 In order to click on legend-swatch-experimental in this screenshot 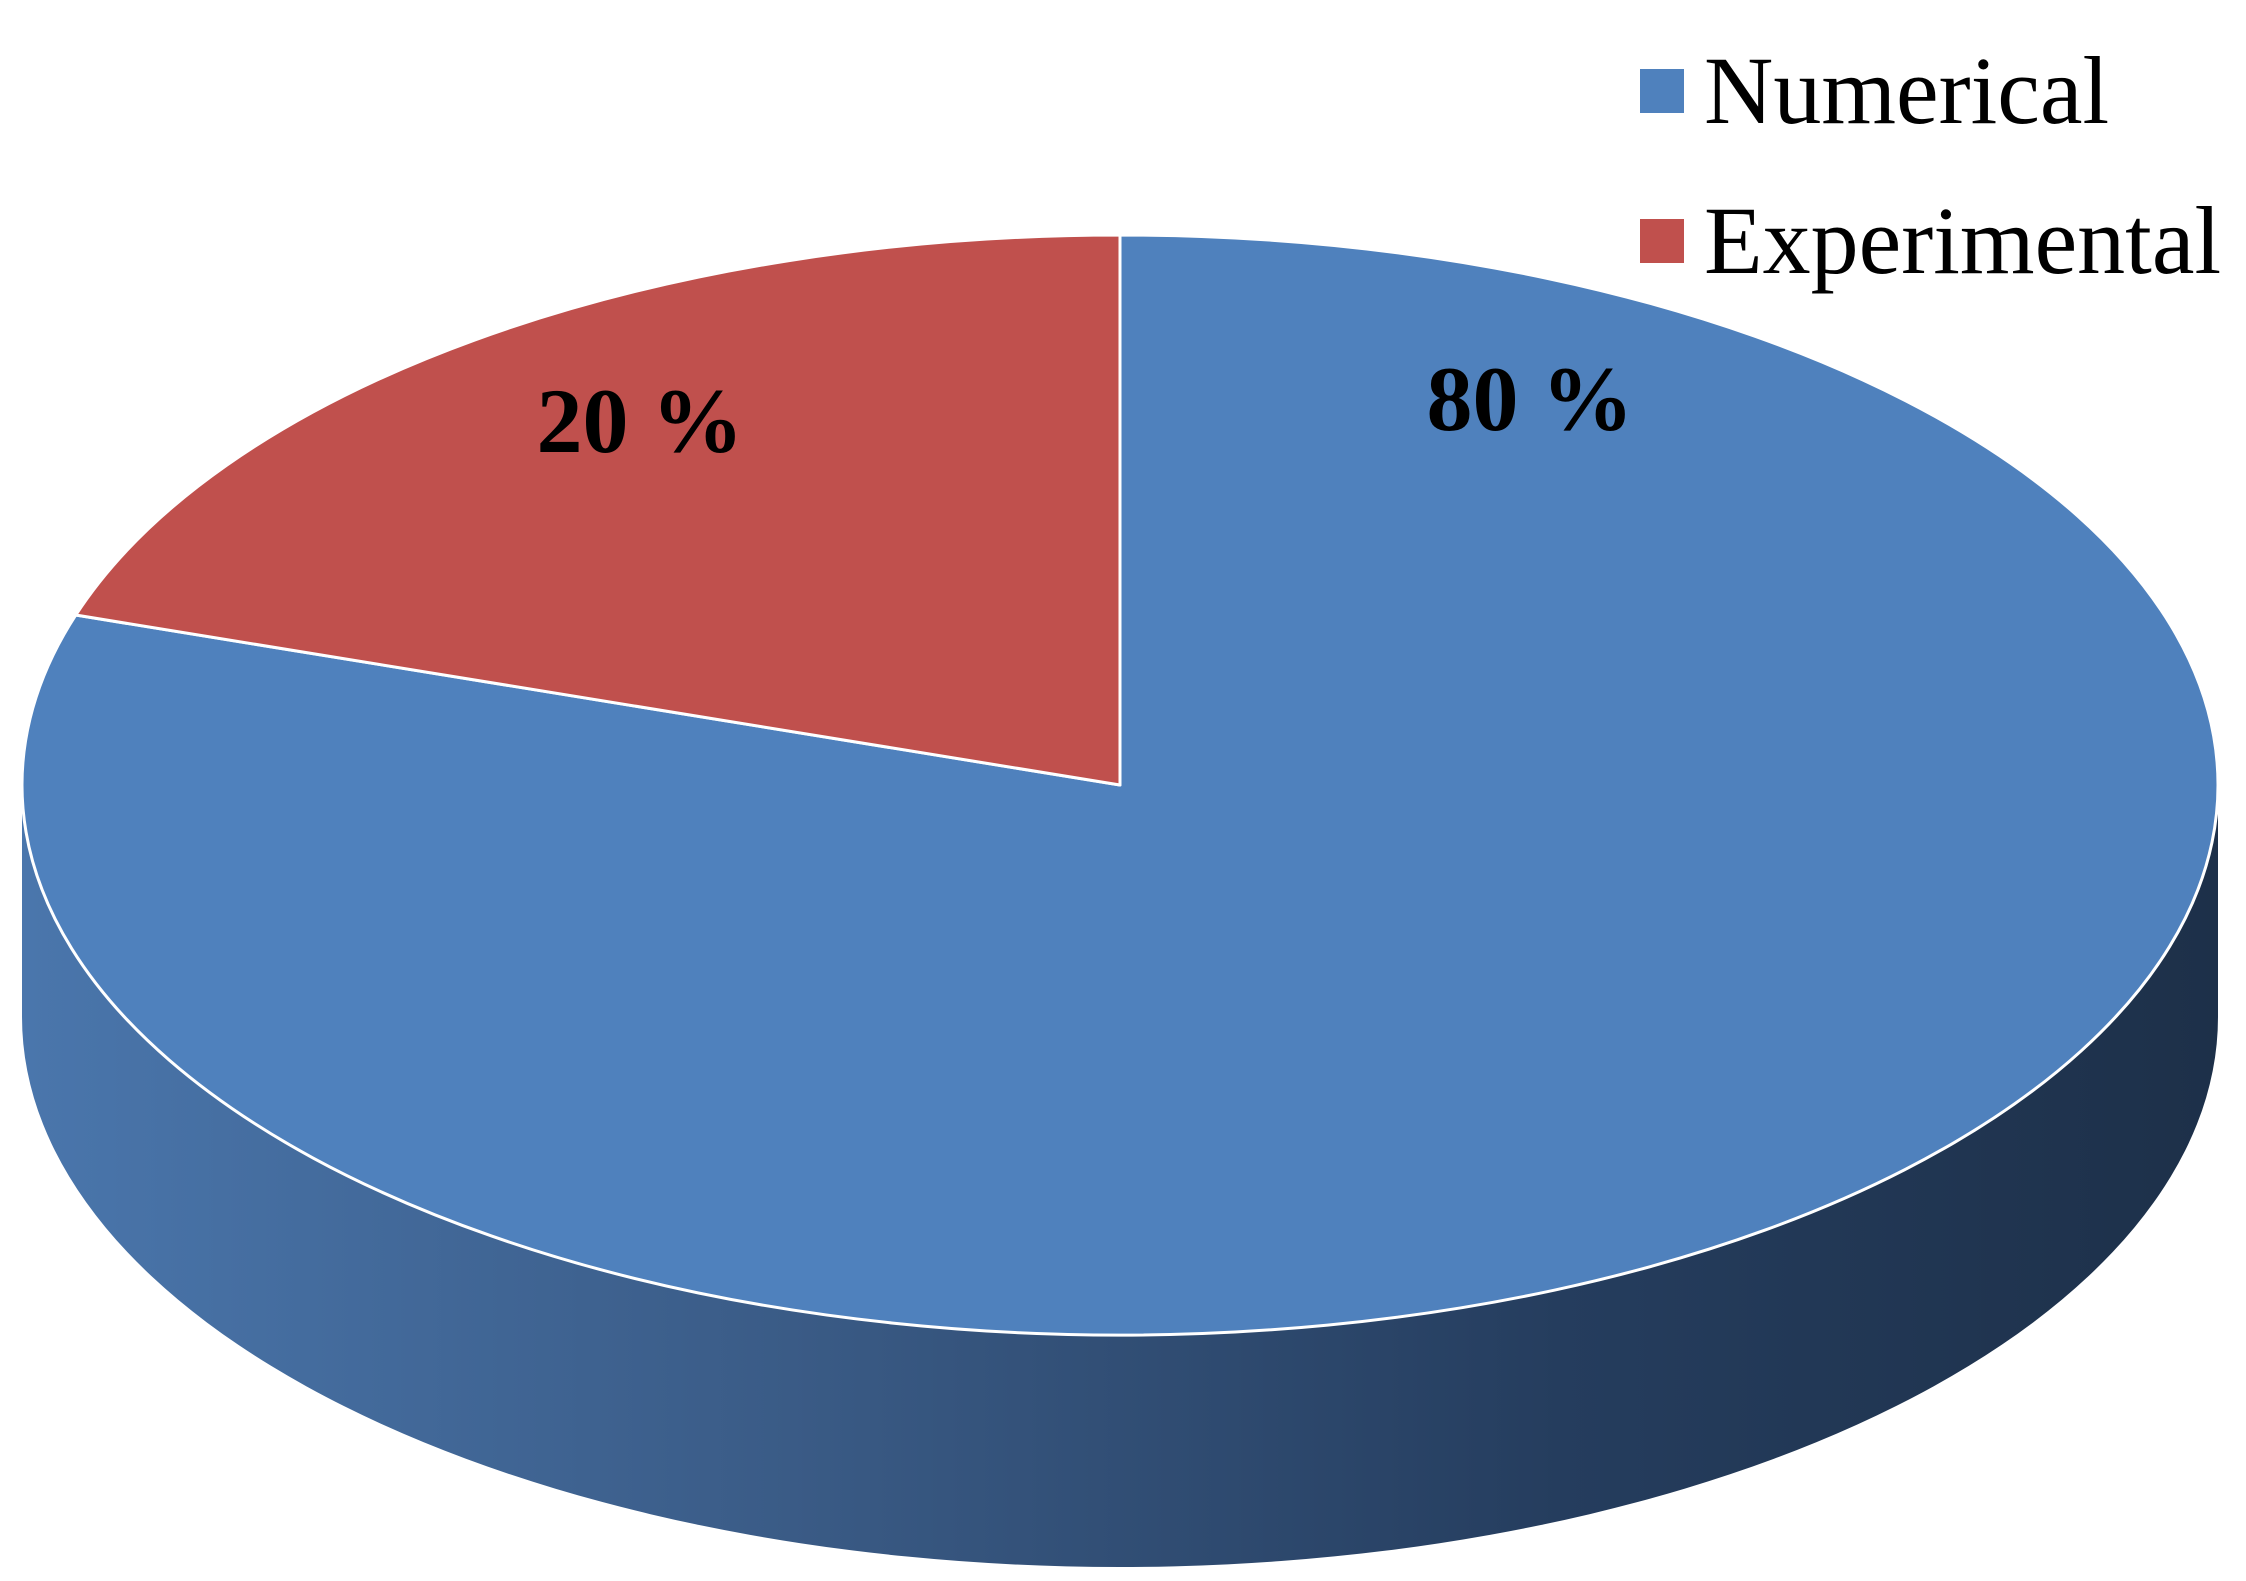, I will do `click(1662, 241)`.